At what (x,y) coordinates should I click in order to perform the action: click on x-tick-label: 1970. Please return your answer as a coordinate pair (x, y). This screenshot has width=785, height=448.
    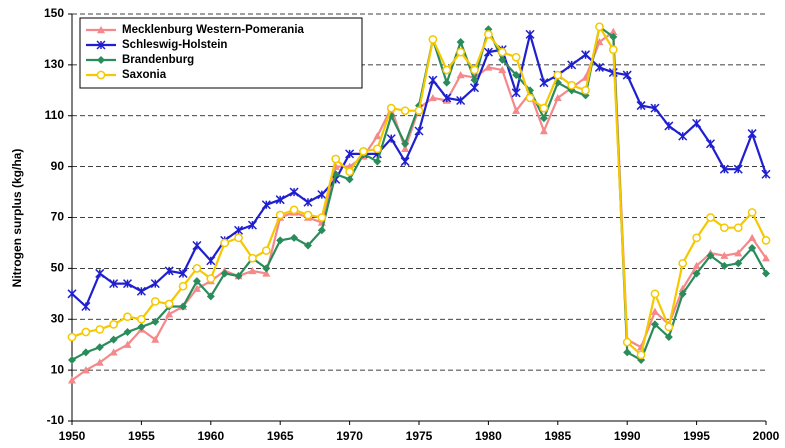
    Looking at the image, I should click on (349, 436).